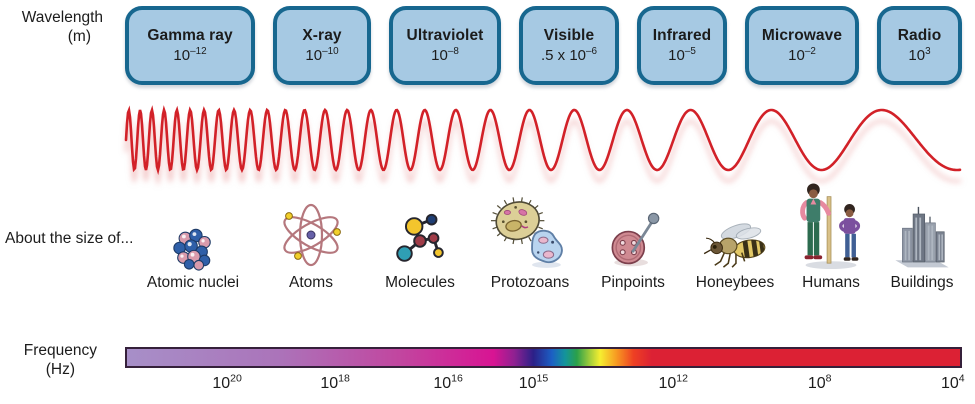 The width and height of the screenshot is (975, 404). What do you see at coordinates (919, 55) in the screenshot?
I see `band-value: 103` at bounding box center [919, 55].